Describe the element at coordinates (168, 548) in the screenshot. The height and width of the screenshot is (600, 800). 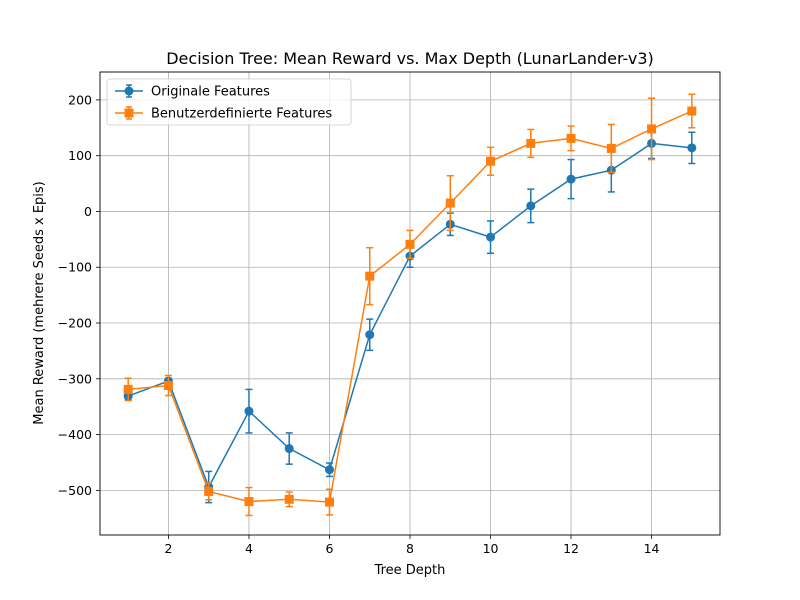
I see `x-tick-label: 2` at that location.